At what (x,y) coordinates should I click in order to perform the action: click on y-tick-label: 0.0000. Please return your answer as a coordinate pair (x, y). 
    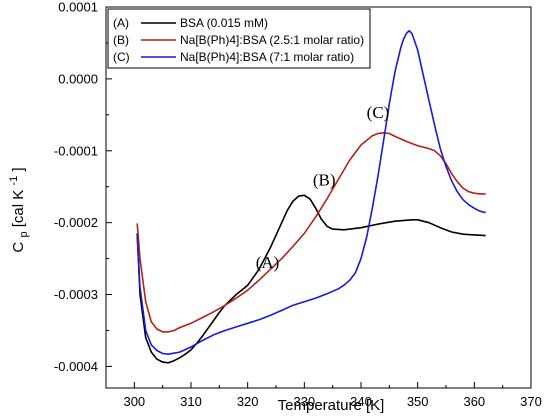
    Looking at the image, I should click on (78, 78).